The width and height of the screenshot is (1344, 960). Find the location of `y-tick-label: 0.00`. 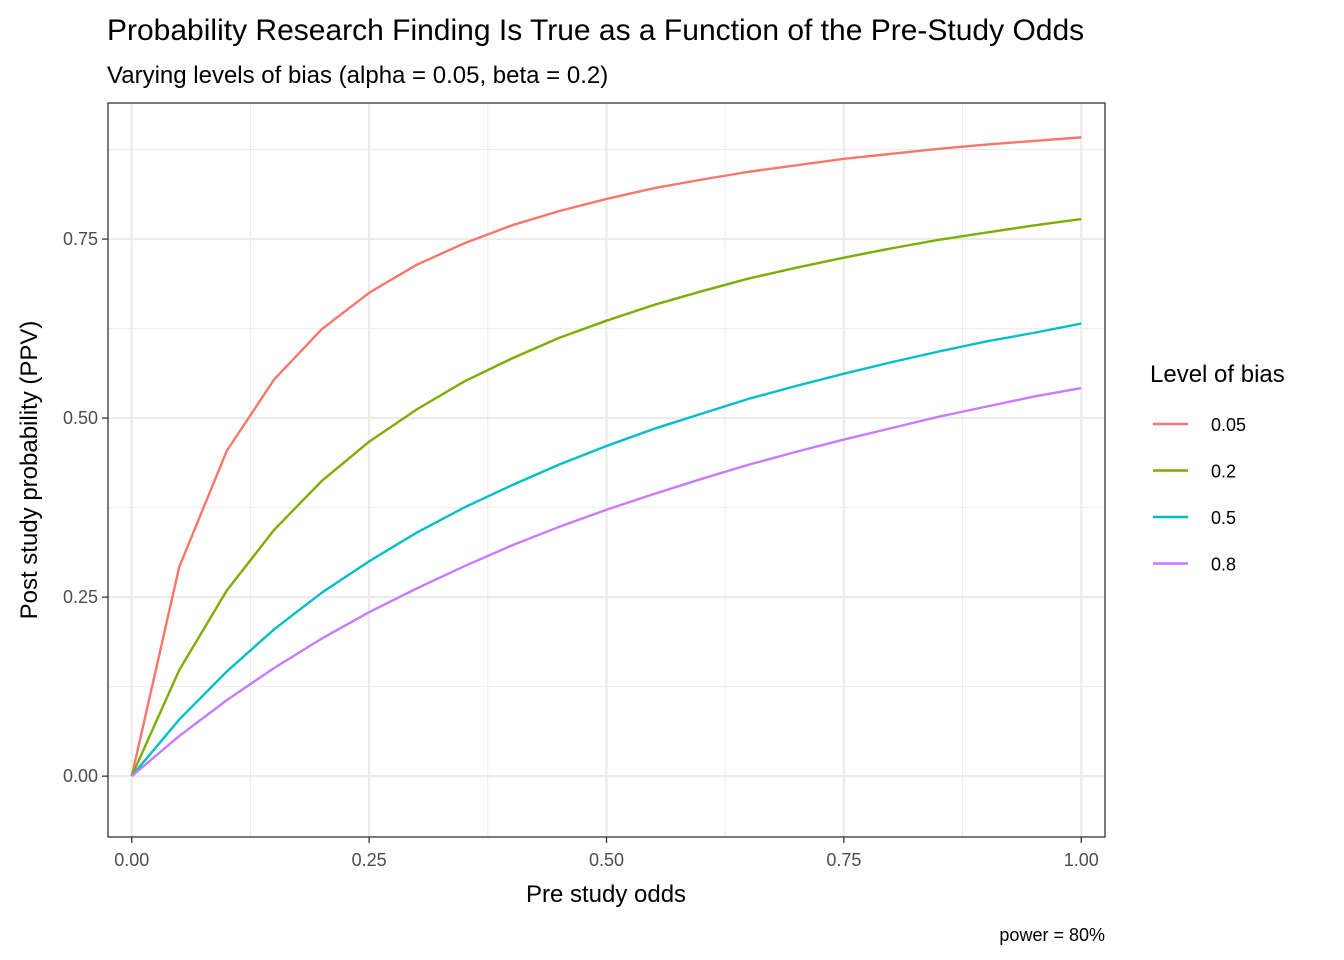

y-tick-label: 0.00 is located at coordinates (80, 776).